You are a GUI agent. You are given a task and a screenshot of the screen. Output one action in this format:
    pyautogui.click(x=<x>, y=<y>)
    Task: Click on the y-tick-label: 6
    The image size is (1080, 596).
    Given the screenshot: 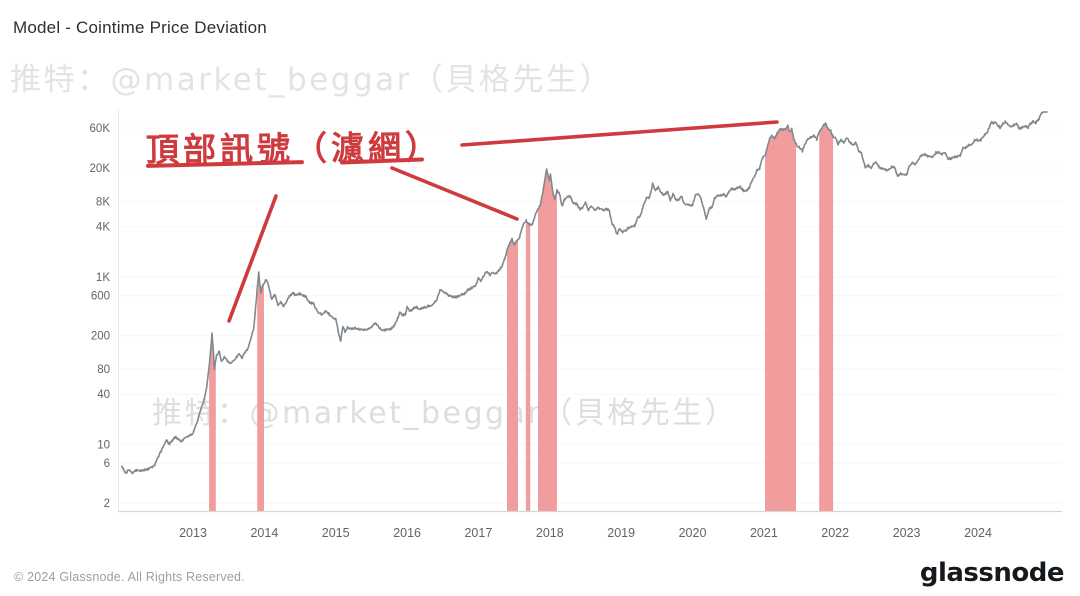 What is the action you would take?
    pyautogui.click(x=107, y=464)
    